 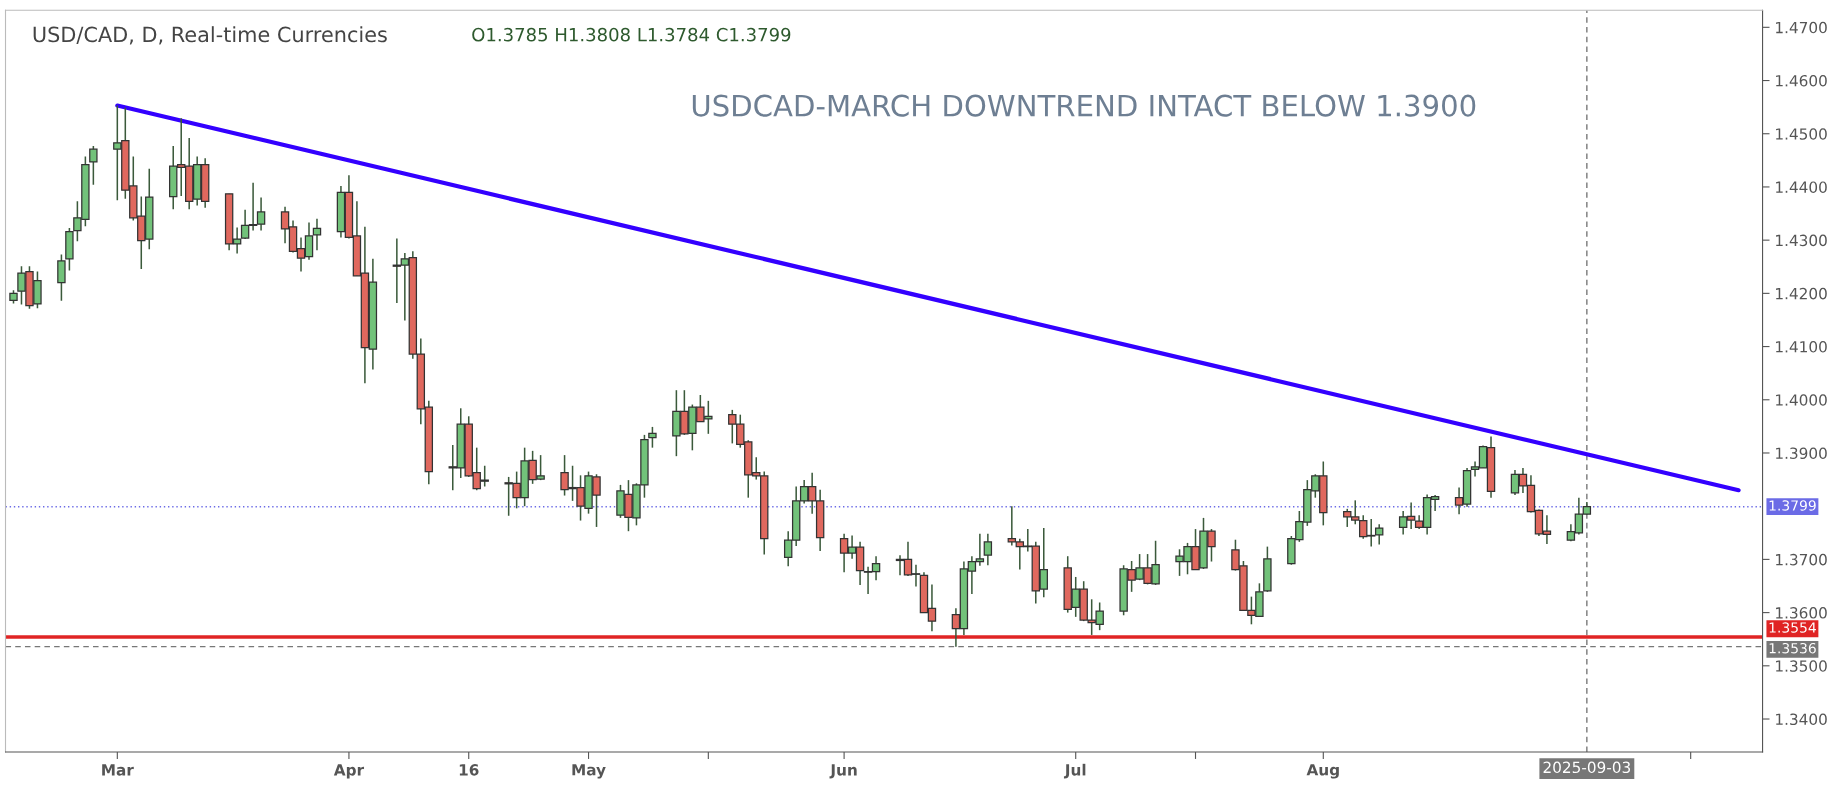 What do you see at coordinates (1801, 453) in the screenshot?
I see `y-tick-label: 1.3900` at bounding box center [1801, 453].